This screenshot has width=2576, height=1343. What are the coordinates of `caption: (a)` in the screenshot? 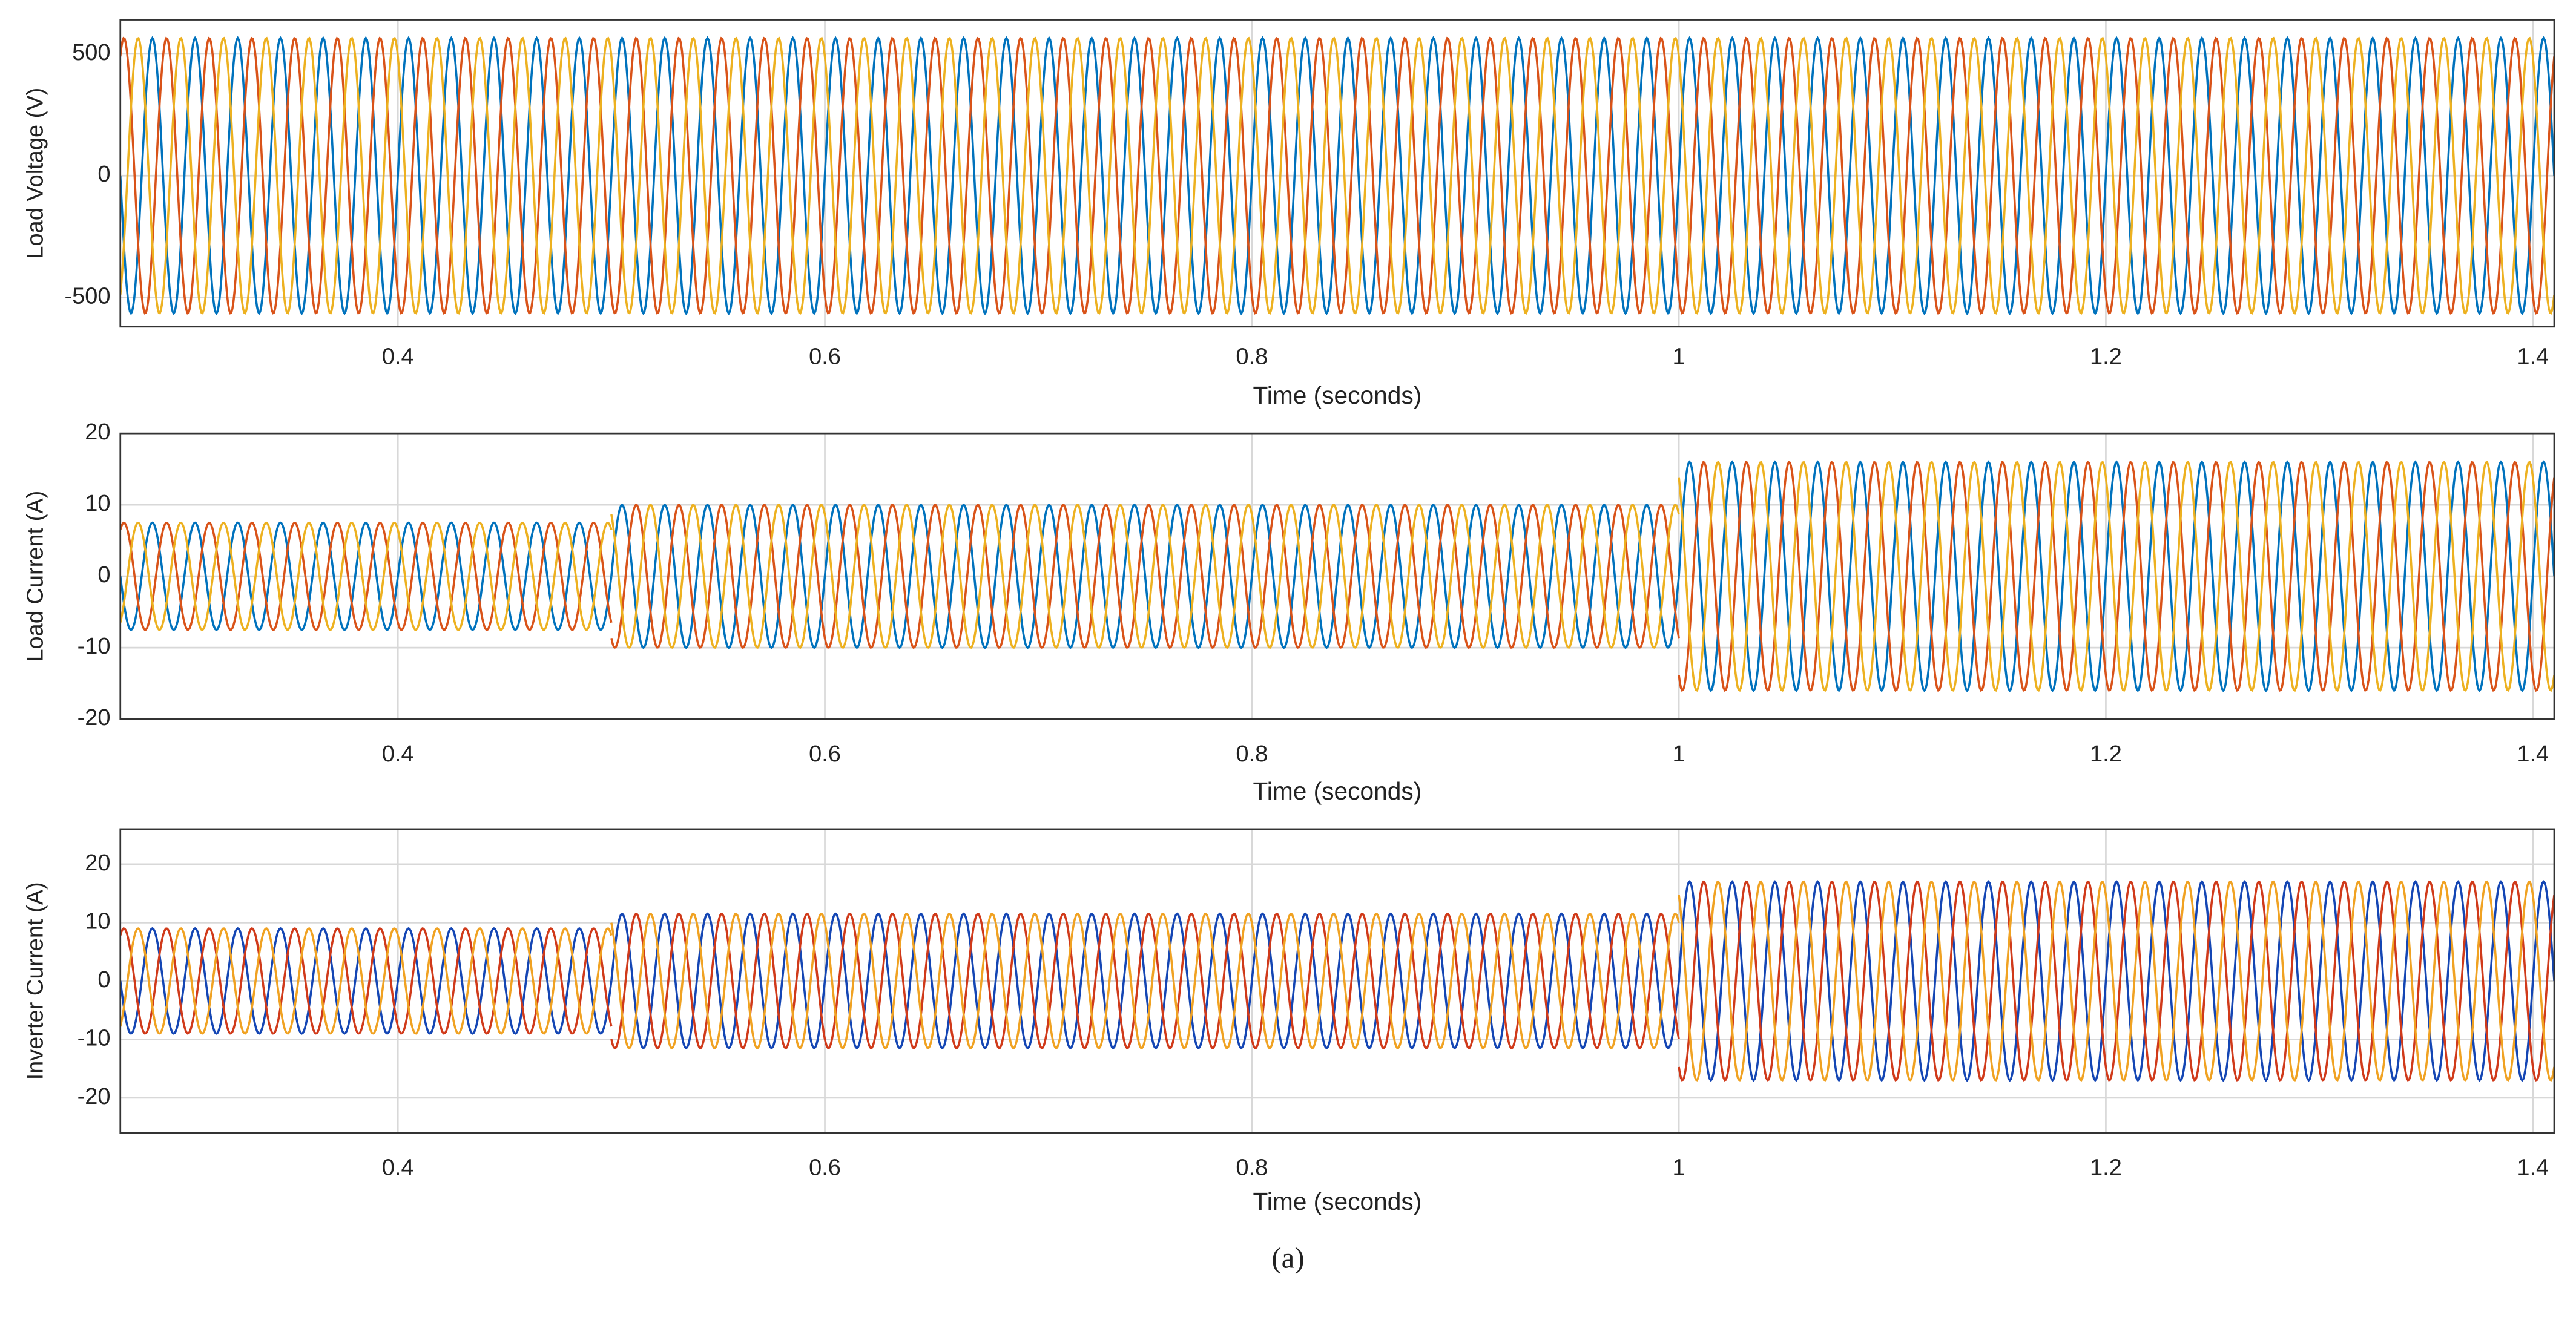 It's located at (1287, 1258).